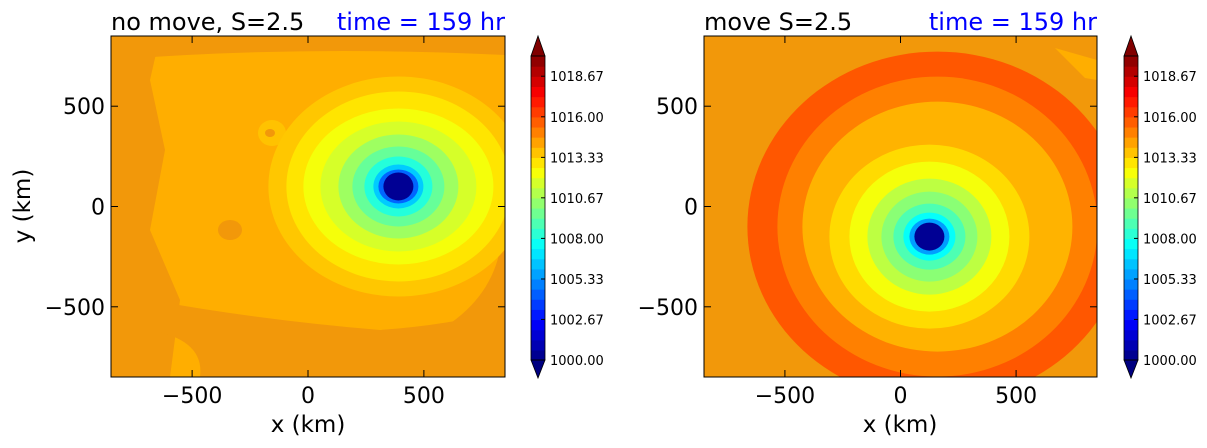 The height and width of the screenshot is (448, 1207). Describe the element at coordinates (1170, 199) in the screenshot. I see `right-colorbar-tick-label: 1010.67` at that location.